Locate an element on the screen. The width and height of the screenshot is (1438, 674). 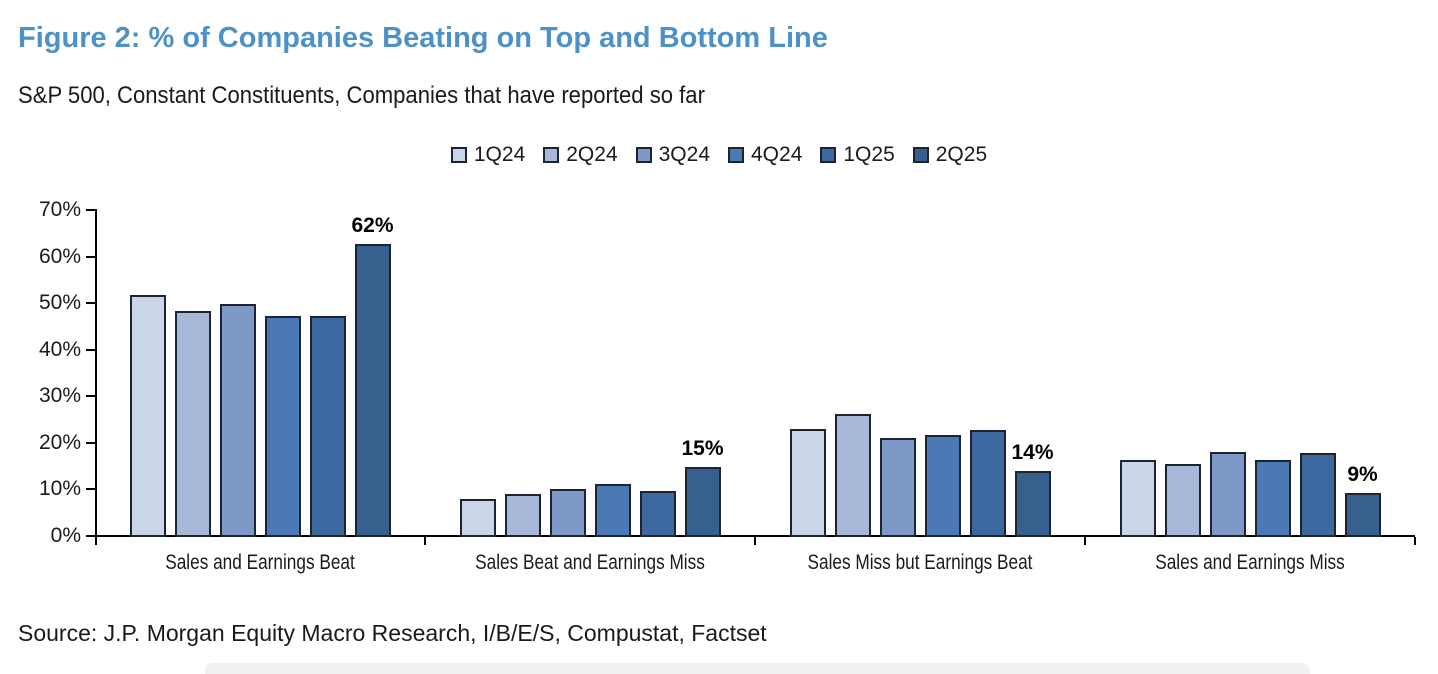
category-label: Sales Miss but Earnings Beat is located at coordinates (920, 562).